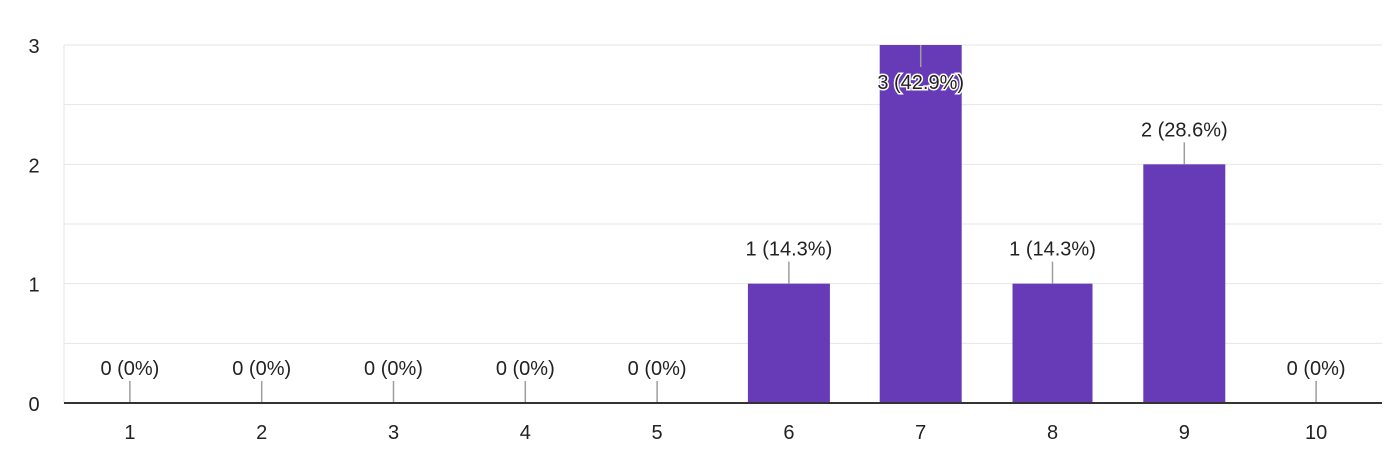  I want to click on x-tick-label: 10, so click(1316, 433).